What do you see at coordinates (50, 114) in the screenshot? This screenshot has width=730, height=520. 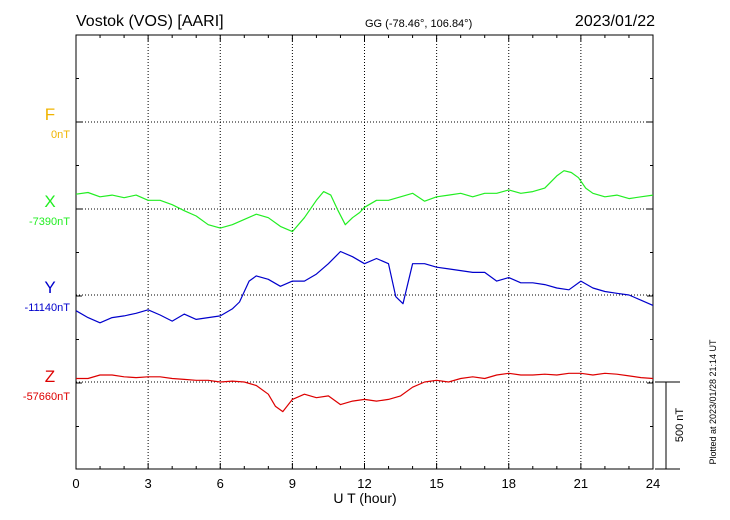 I see `series-name-f: F` at bounding box center [50, 114].